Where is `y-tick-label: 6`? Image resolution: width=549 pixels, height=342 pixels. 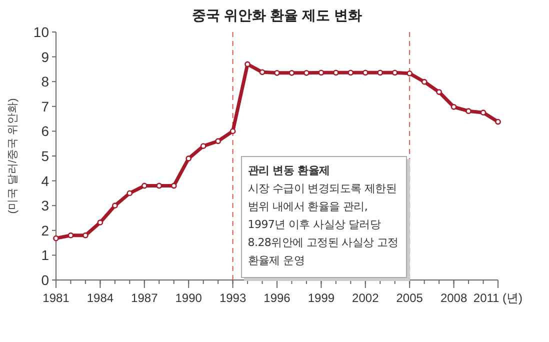 y-tick-label: 6 is located at coordinates (45, 131).